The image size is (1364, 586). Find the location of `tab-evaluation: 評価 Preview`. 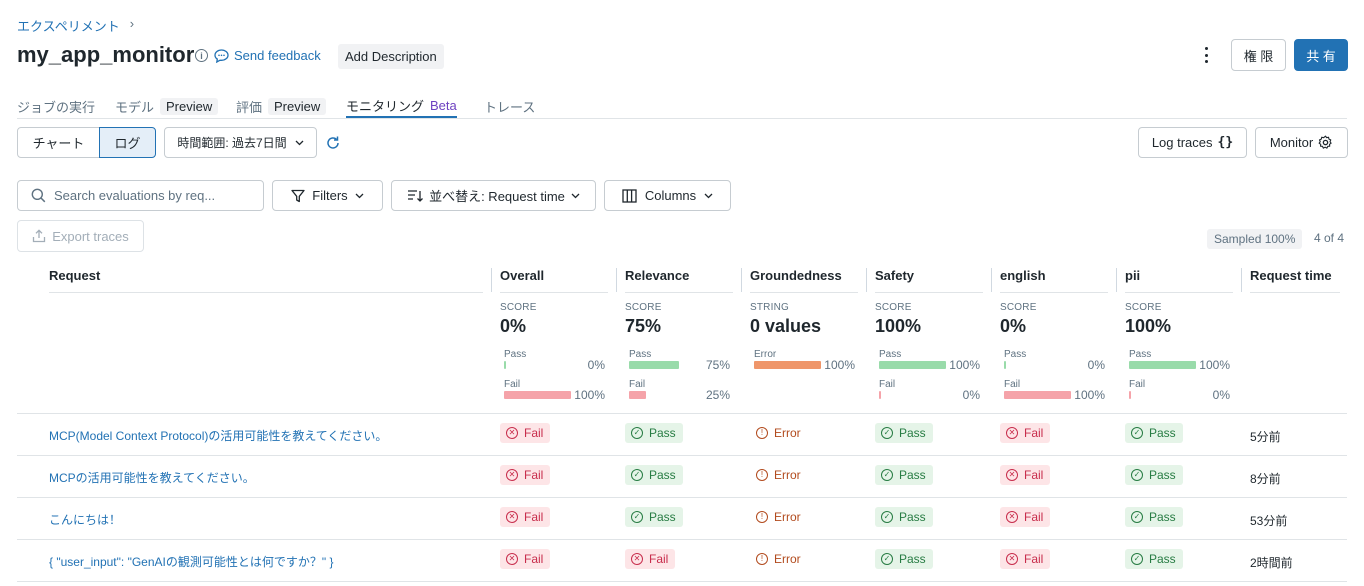

tab-evaluation: 評価 Preview is located at coordinates (281, 106).